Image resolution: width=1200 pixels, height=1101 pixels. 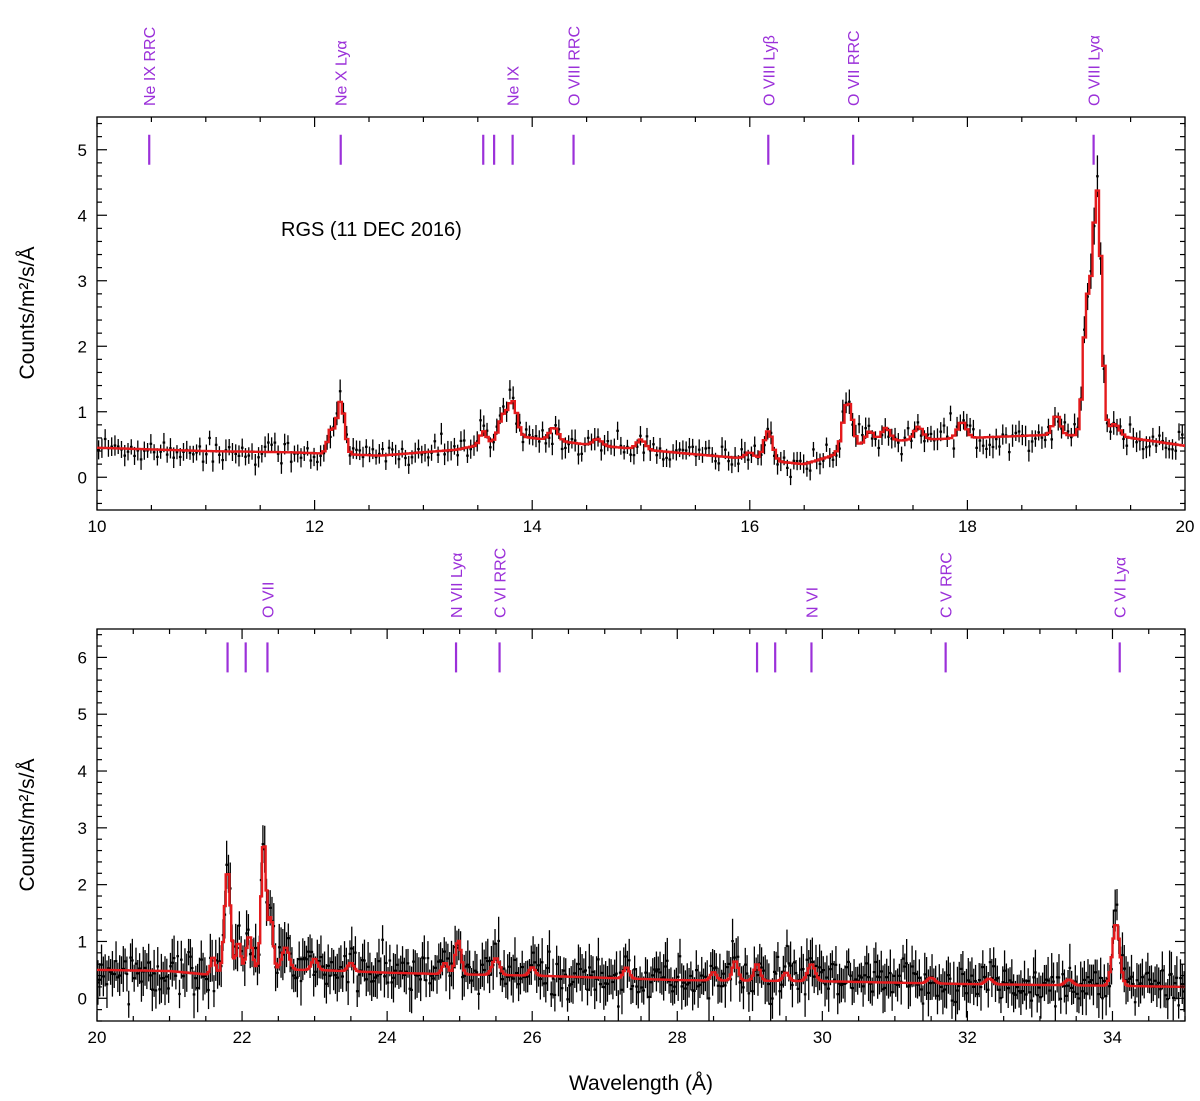 What do you see at coordinates (27, 824) in the screenshot?
I see `panel-bottom-ylabel: Counts/m²/s/Å` at bounding box center [27, 824].